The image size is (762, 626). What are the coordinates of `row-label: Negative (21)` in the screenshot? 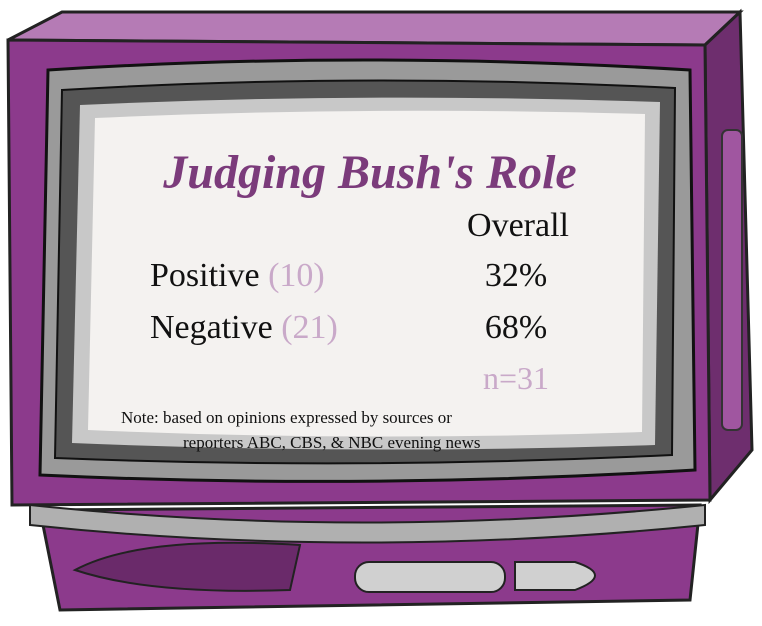 It's located at (244, 327).